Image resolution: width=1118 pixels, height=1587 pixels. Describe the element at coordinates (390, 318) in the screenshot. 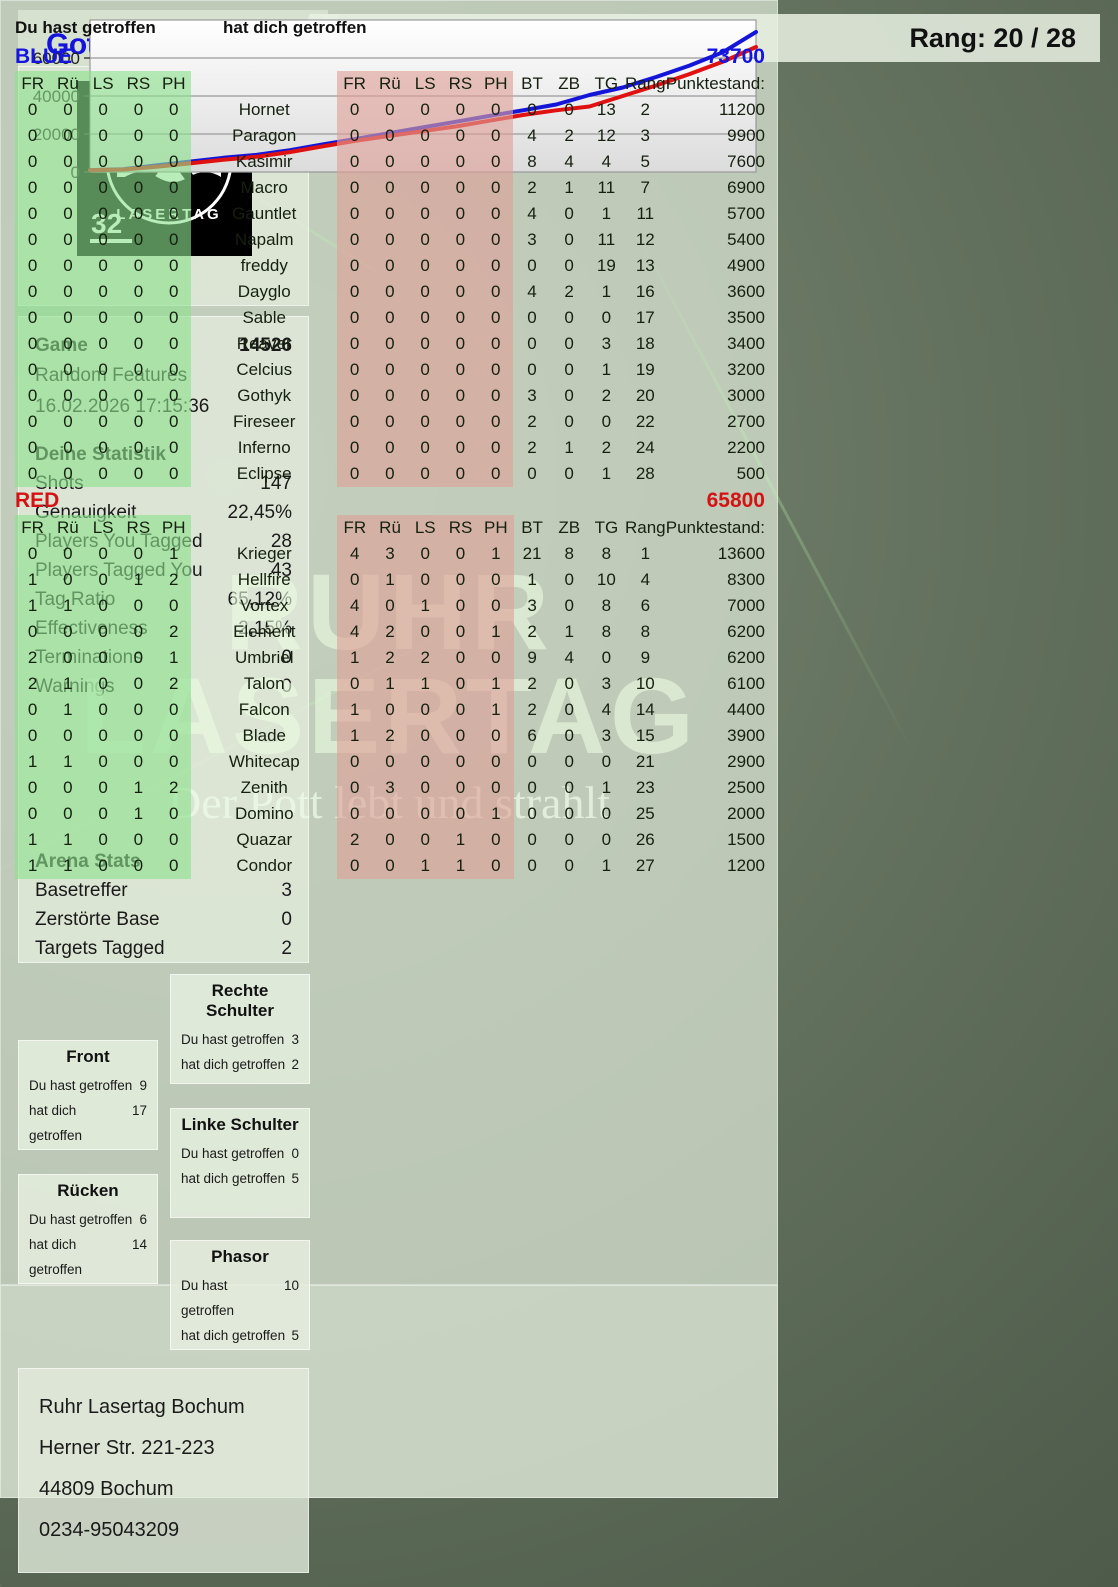

I see `table-row: 0 0 0 0 0 Sable 0 0 0 0 0 0 0 0 17 3500` at that location.